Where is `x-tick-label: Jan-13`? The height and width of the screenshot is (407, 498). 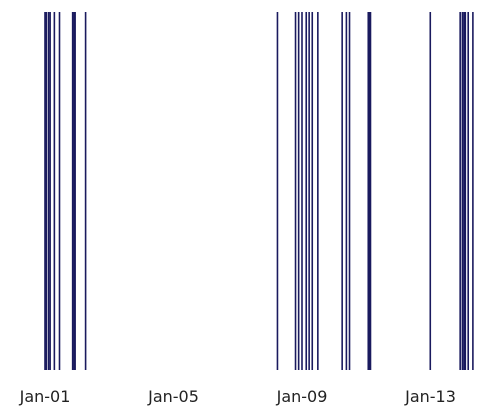
x-tick-label: Jan-13 is located at coordinates (430, 396).